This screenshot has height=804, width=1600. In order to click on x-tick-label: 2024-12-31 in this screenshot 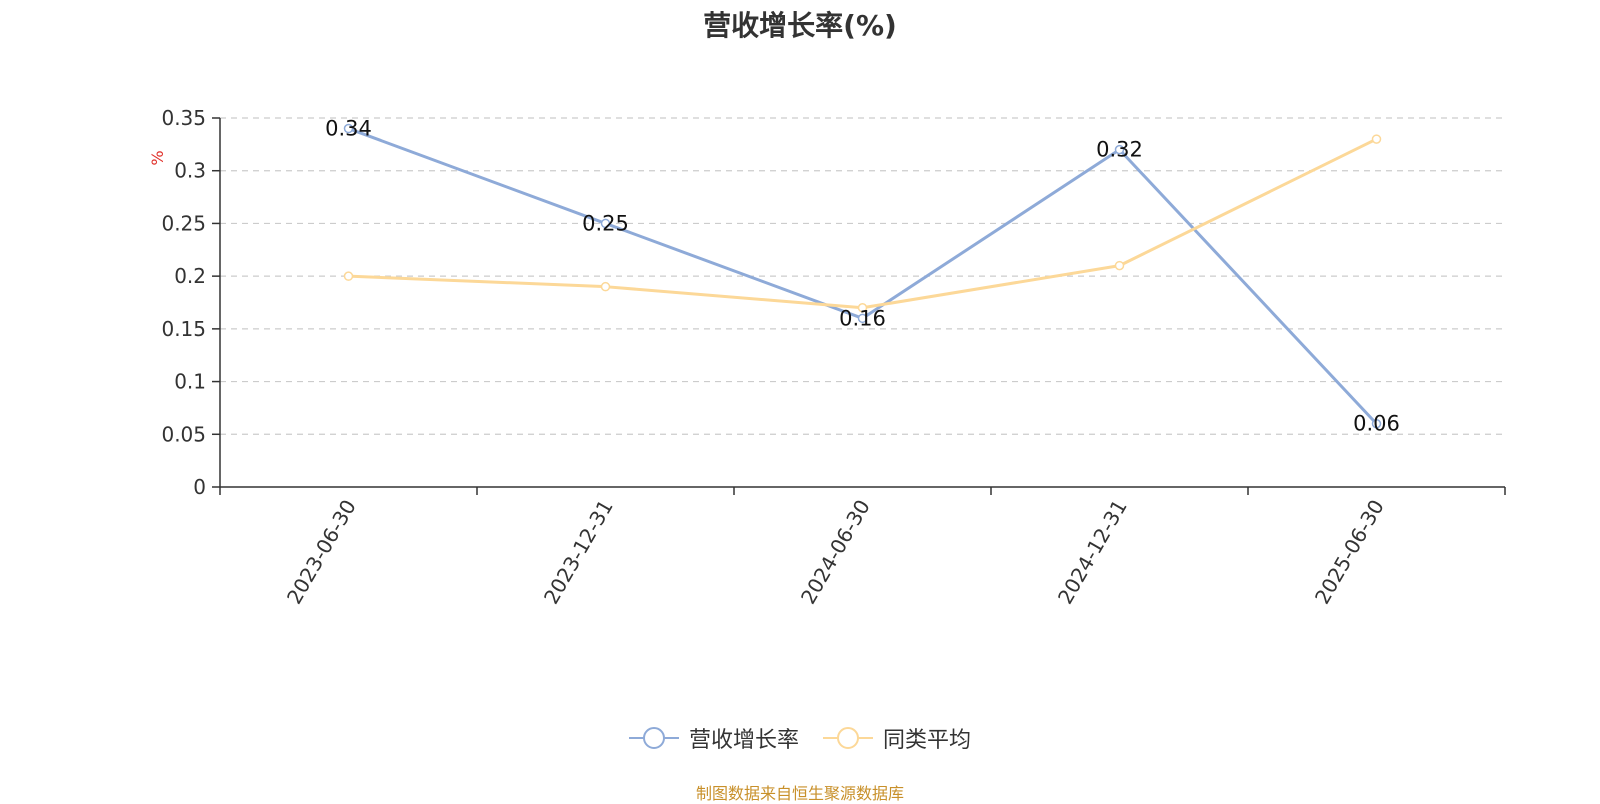, I will do `click(1092, 552)`.